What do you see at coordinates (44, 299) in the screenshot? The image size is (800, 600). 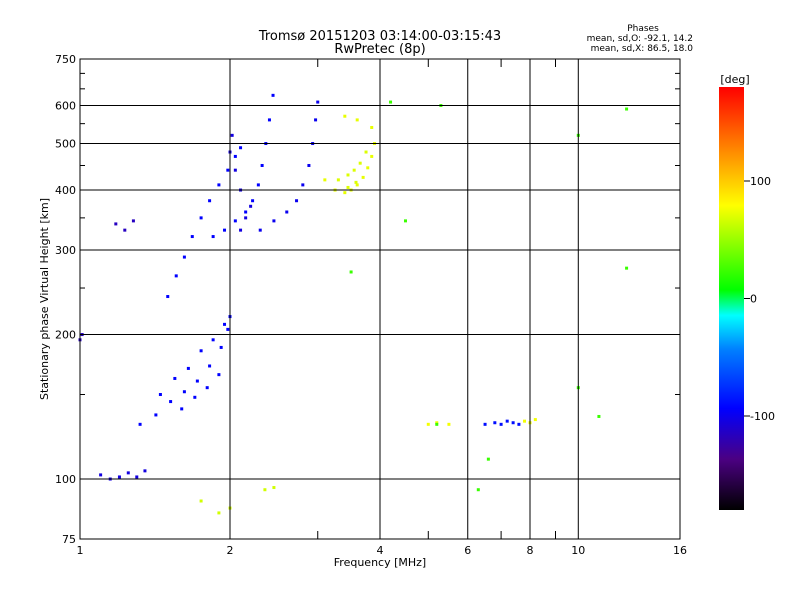 I see `y-axis-label: Stationary phase Virtual Height [km]` at bounding box center [44, 299].